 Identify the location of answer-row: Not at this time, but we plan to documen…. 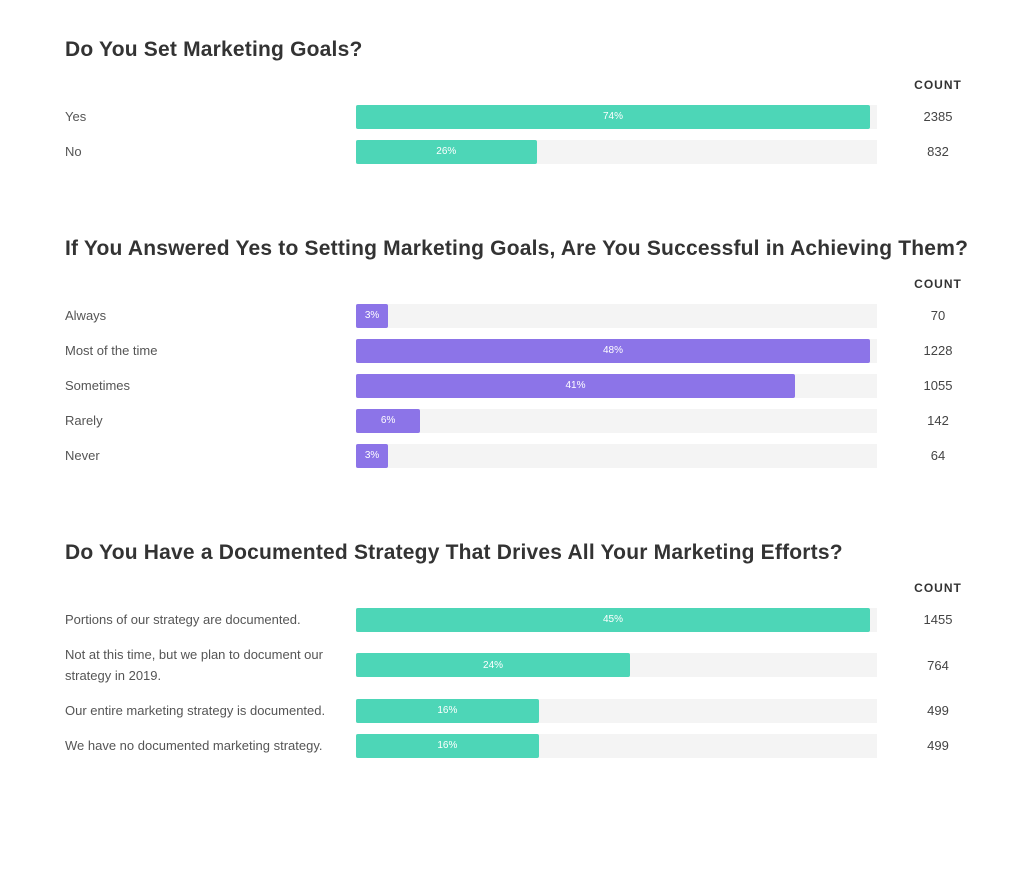
(547, 665).